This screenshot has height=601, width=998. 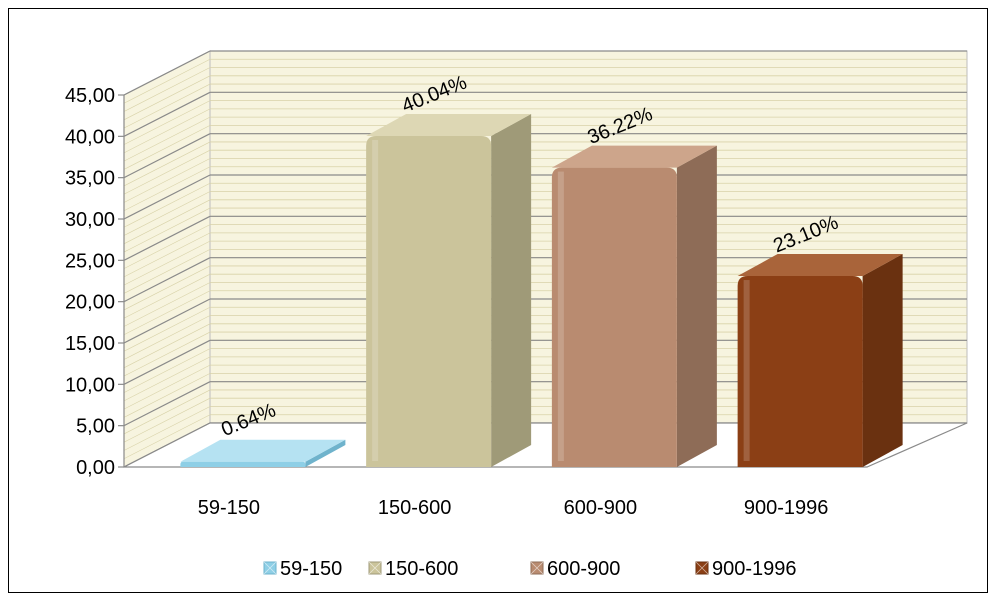 What do you see at coordinates (513, 508) in the screenshot?
I see `x-axis-labels: 59-150 150-600 600-900 900-1996` at bounding box center [513, 508].